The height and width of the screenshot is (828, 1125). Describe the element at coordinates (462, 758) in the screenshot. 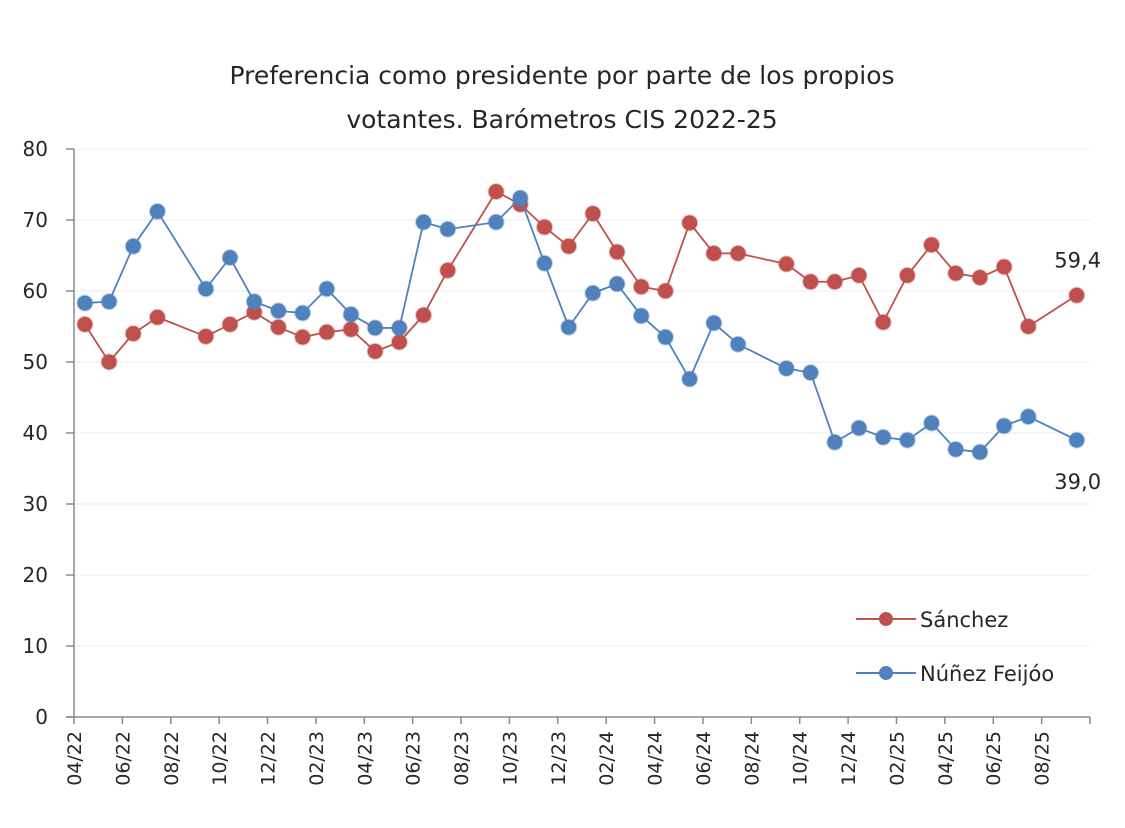

I see `x-tick-label: 08/23` at that location.